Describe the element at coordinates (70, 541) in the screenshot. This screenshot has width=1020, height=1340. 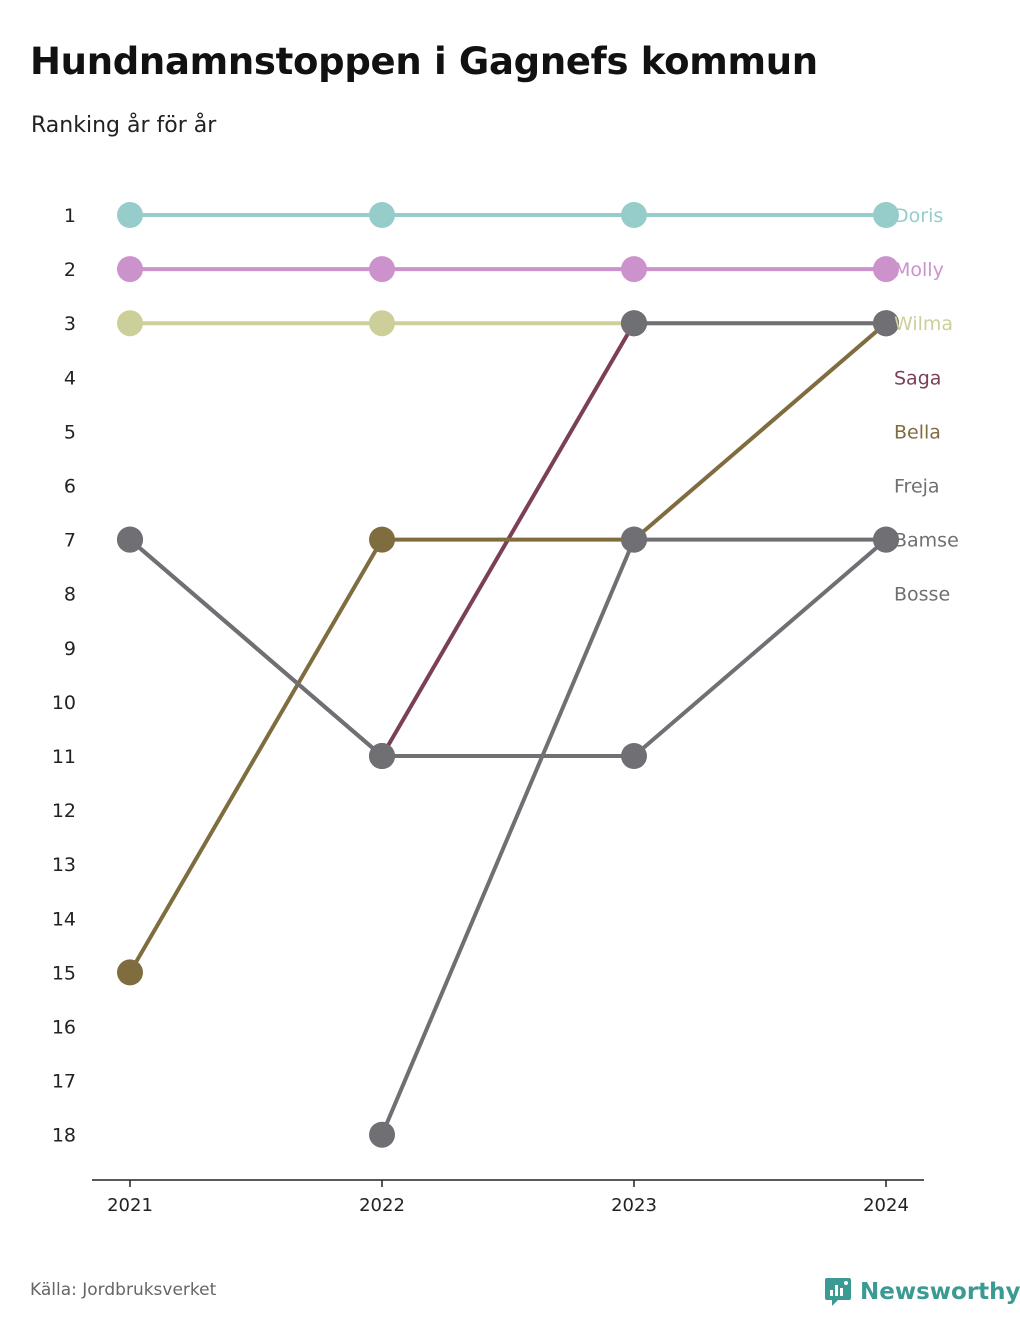
I see `y-tick-label: 7` at that location.